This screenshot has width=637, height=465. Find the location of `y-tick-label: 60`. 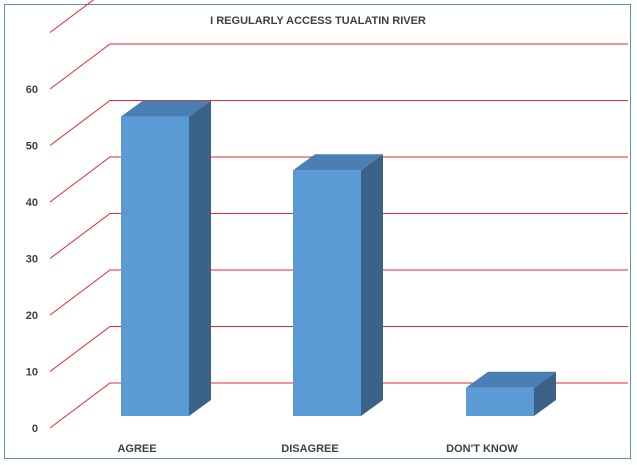

y-tick-label: 60 is located at coordinates (32, 90).